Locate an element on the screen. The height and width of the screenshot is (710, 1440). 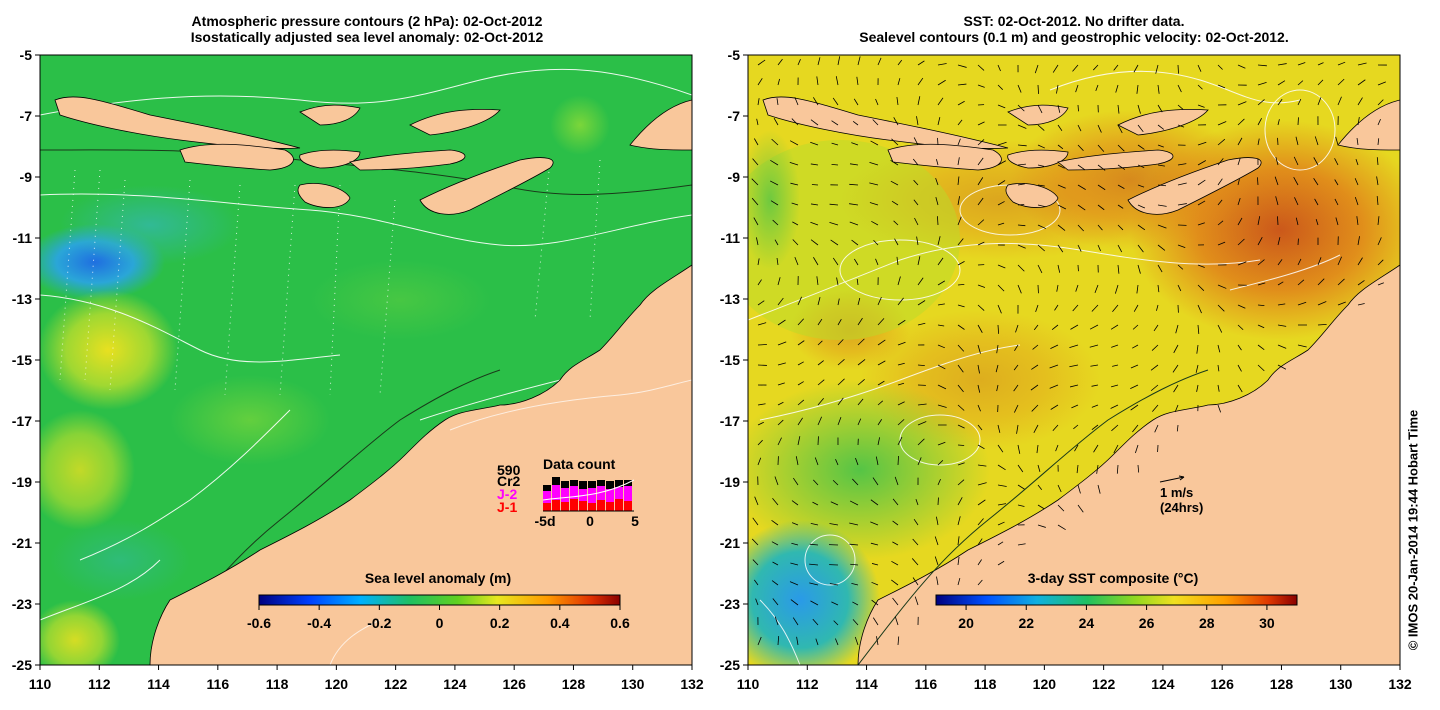
java-island is located at coordinates (177, 122).